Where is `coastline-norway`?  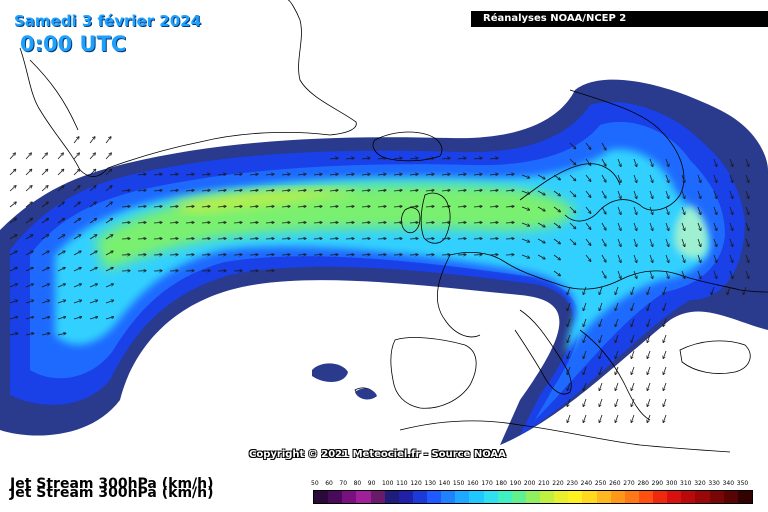
coastline-norway is located at coordinates (570, 182).